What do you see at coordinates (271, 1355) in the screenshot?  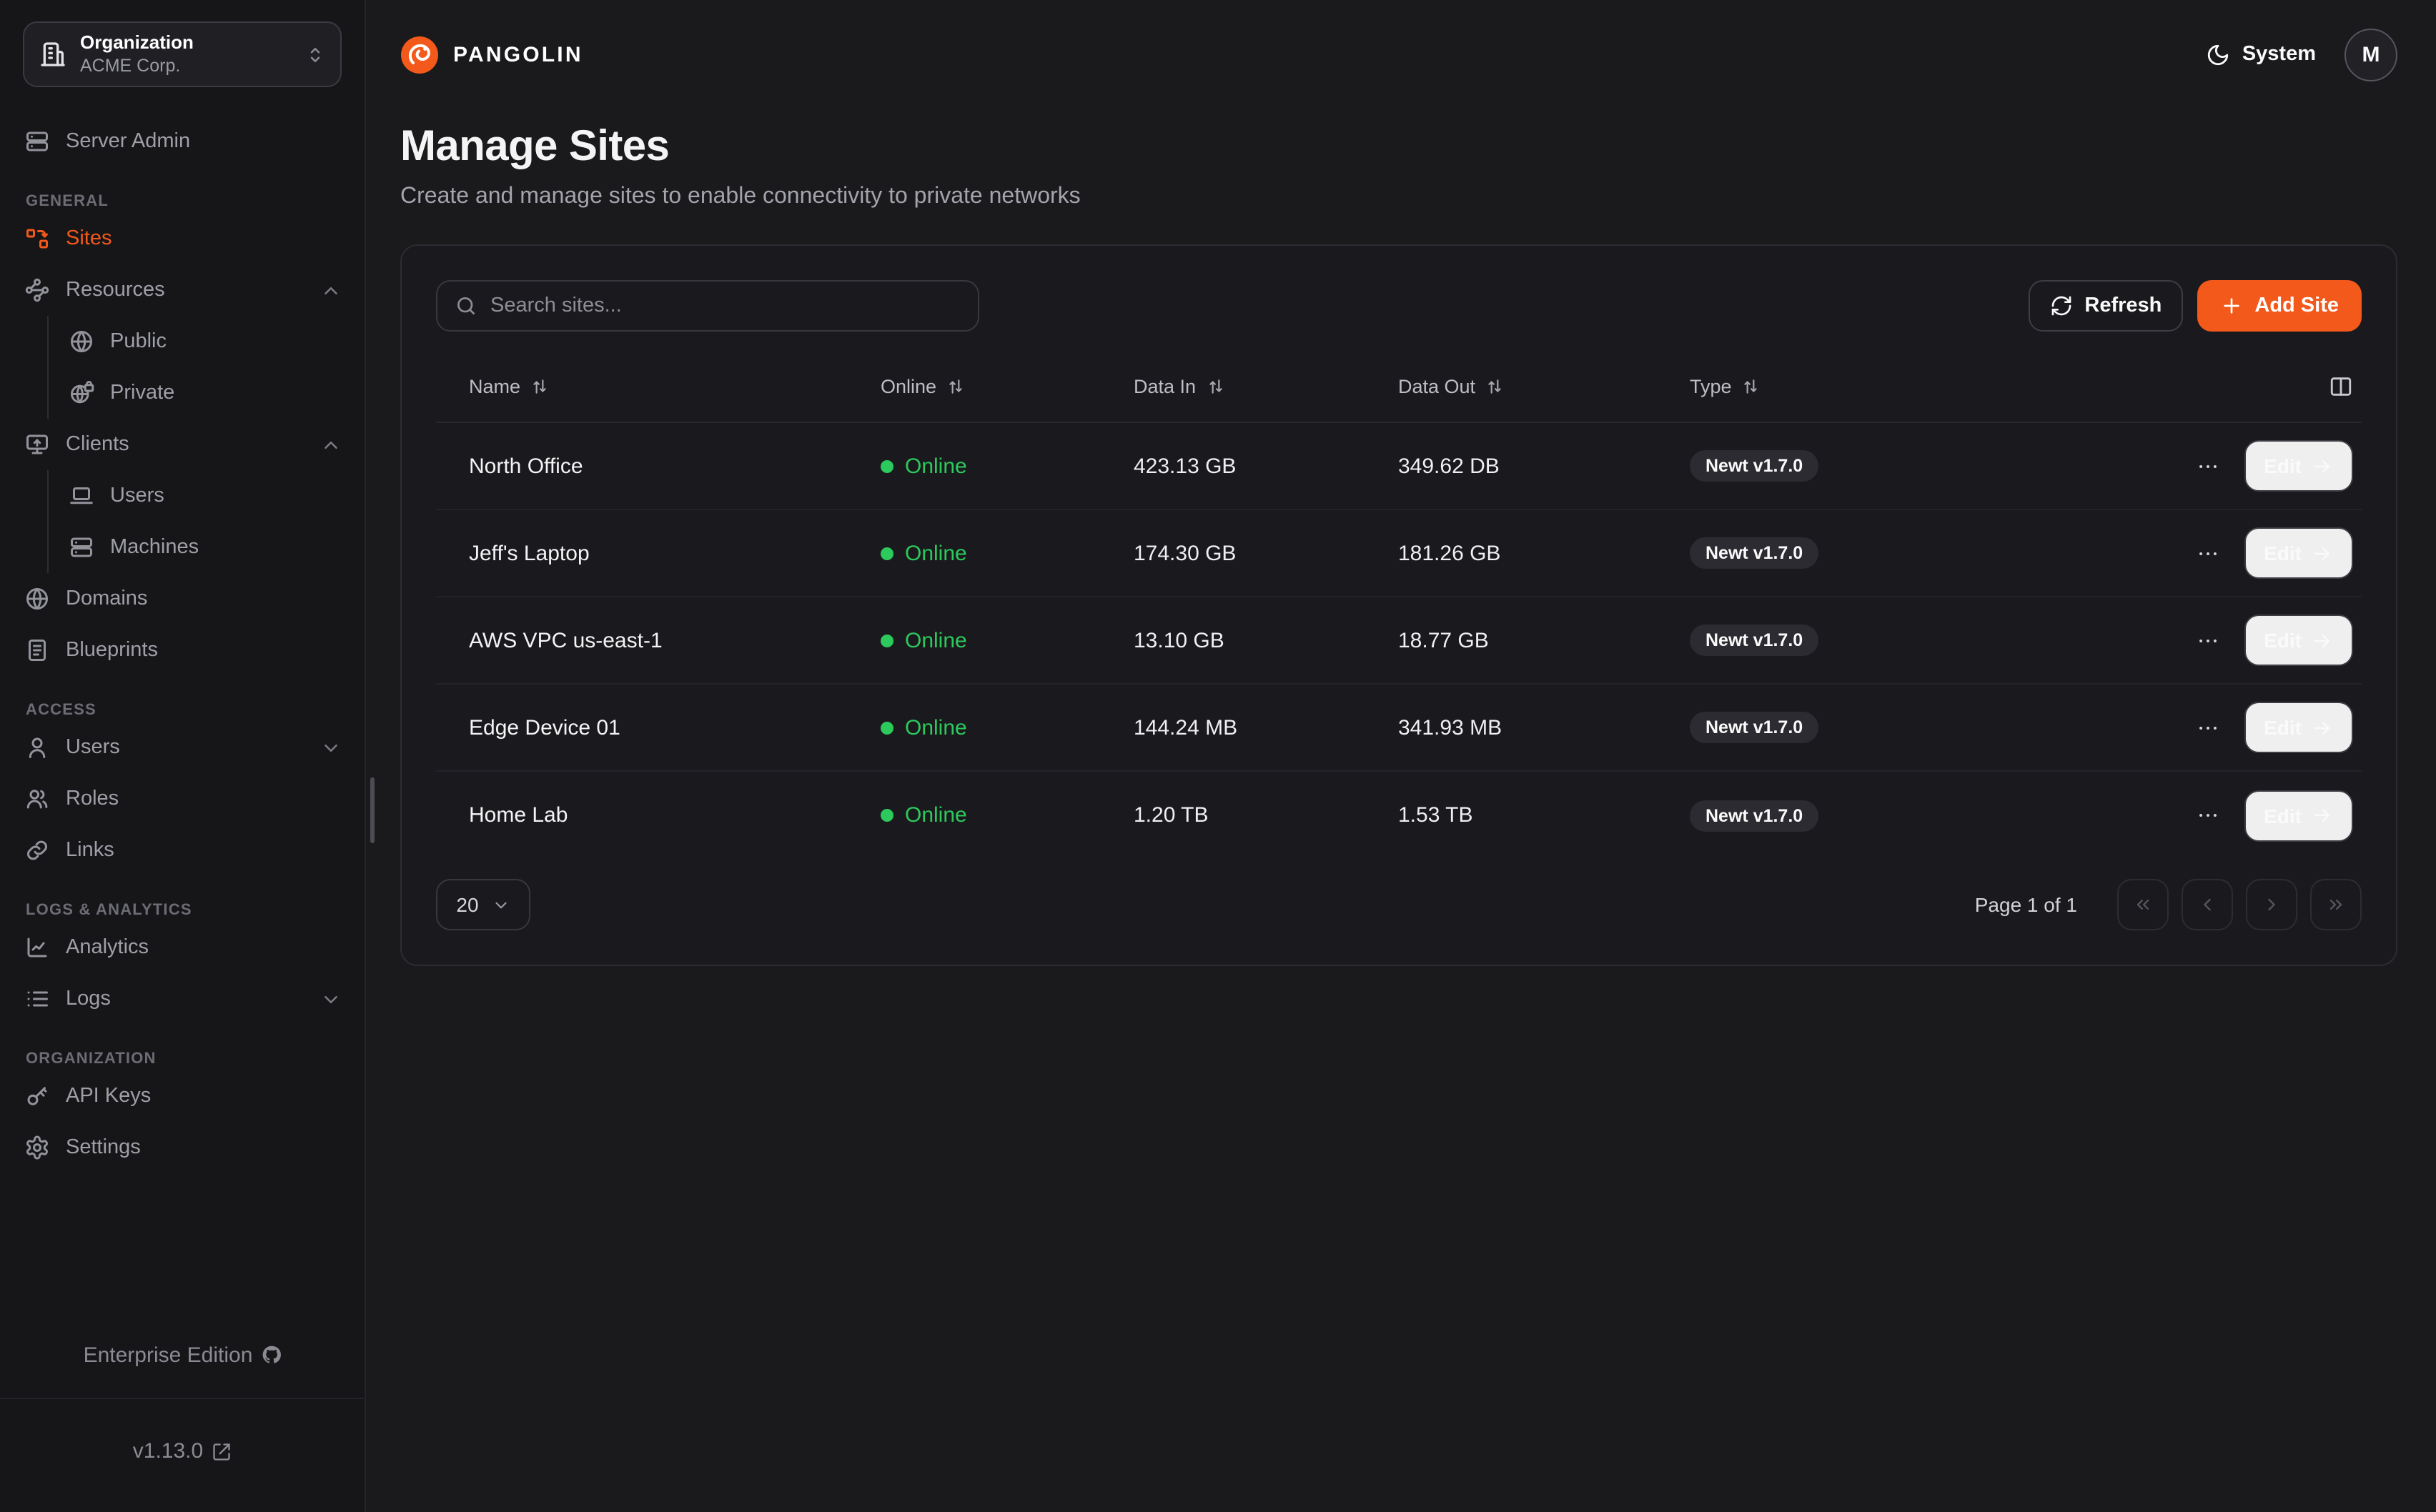 I see `github-icon` at bounding box center [271, 1355].